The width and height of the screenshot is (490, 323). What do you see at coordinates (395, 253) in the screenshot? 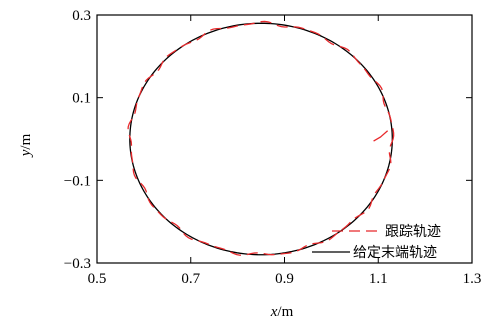
I see `legend-label-given: 给定末端轨迹` at bounding box center [395, 253].